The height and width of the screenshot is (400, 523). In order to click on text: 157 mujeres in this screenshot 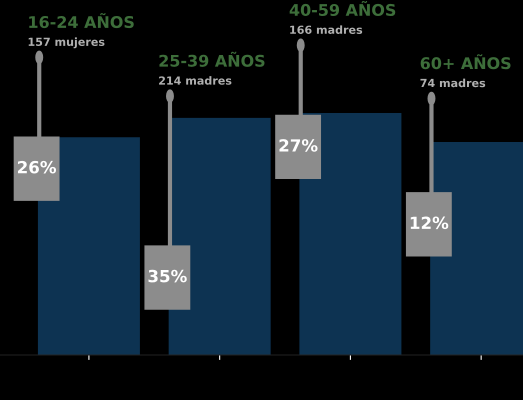, I will do `click(66, 42)`.